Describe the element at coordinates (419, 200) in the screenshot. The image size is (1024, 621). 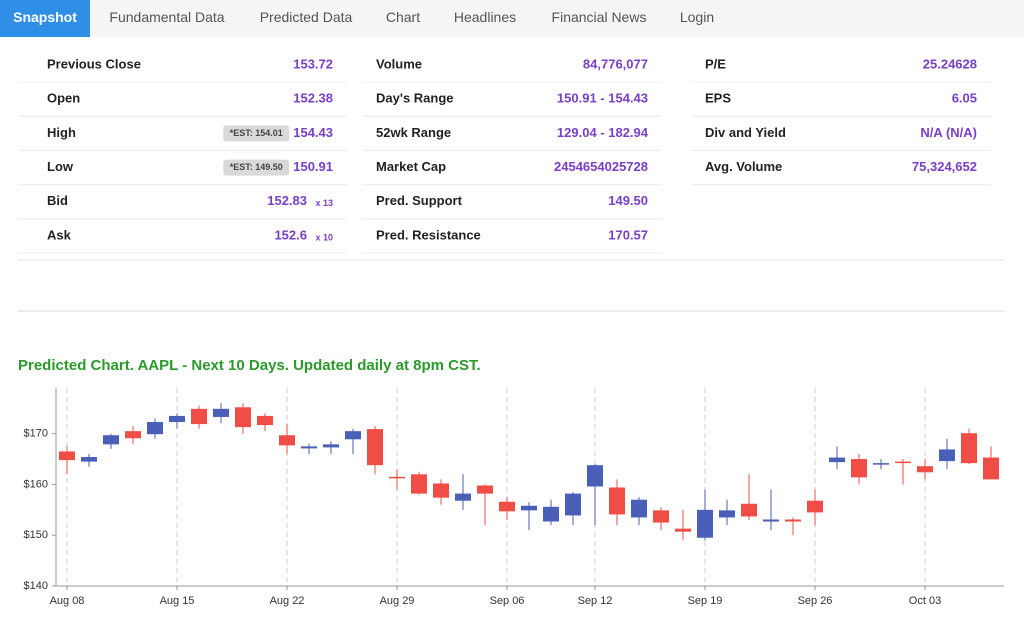
I see `stat-label: Pred. Support` at that location.